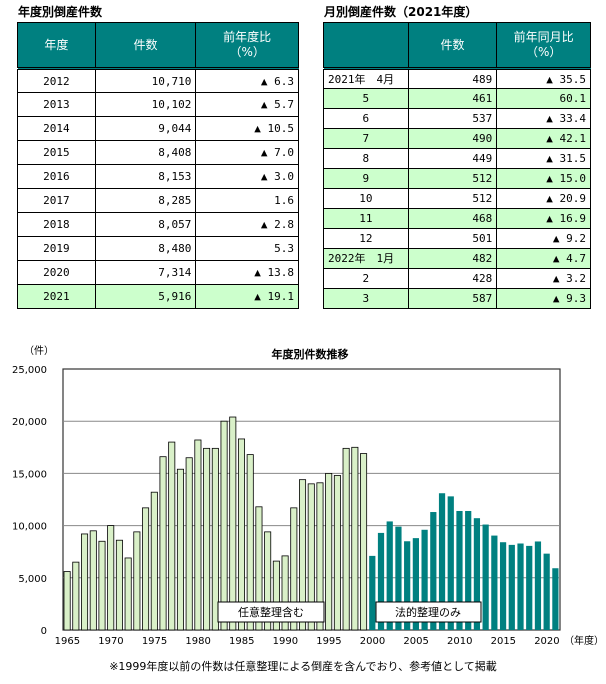 The image size is (606, 684). What do you see at coordinates (520, 586) in the screenshot?
I see `bar-2017` at bounding box center [520, 586].